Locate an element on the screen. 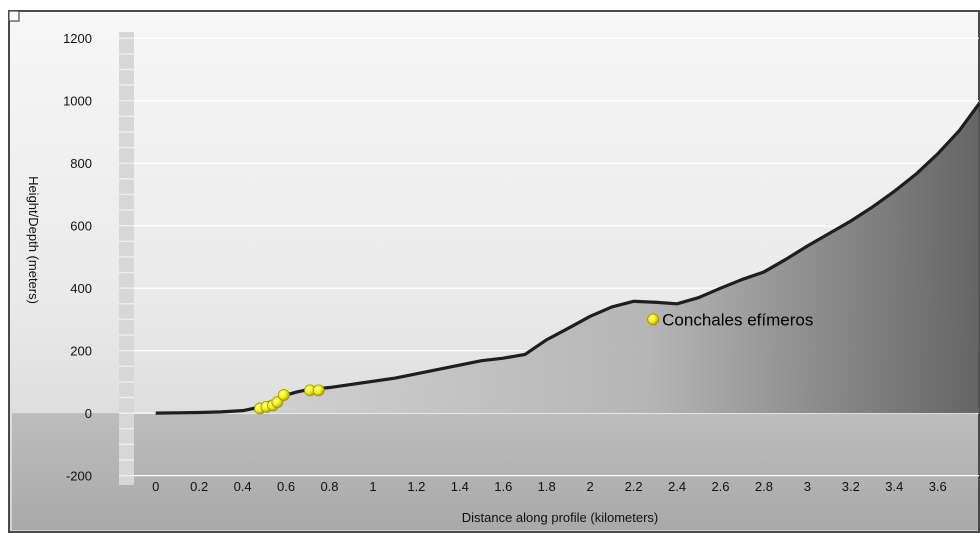 The width and height of the screenshot is (980, 533). x-tick-label: 2.4 is located at coordinates (677, 486).